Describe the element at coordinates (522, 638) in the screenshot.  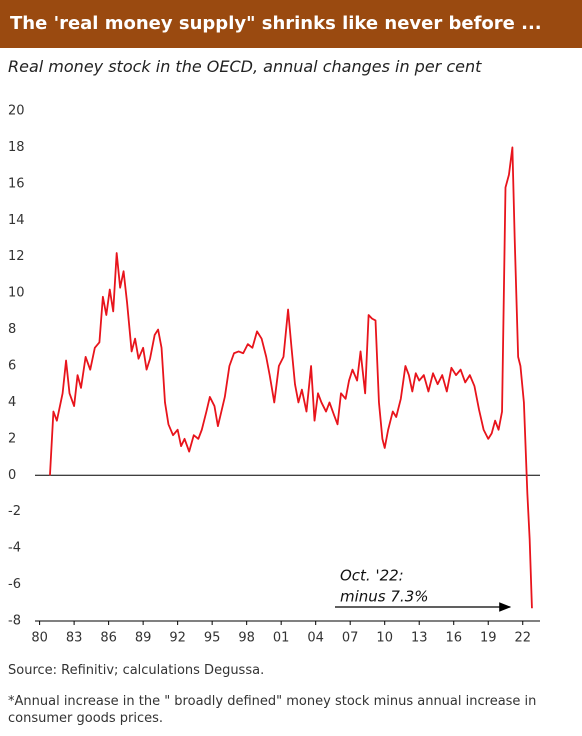
I see `x-tick-label: 22` at that location.